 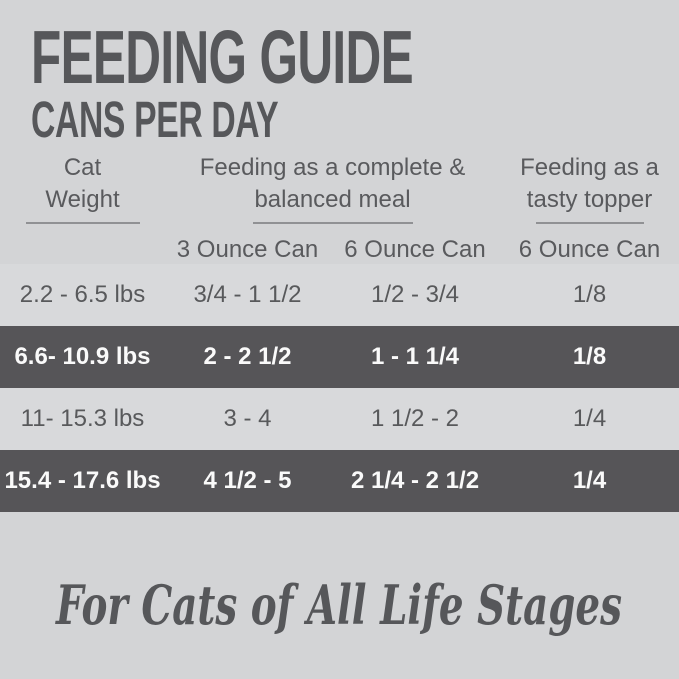 I want to click on header-line: Cat, so click(x=82, y=167).